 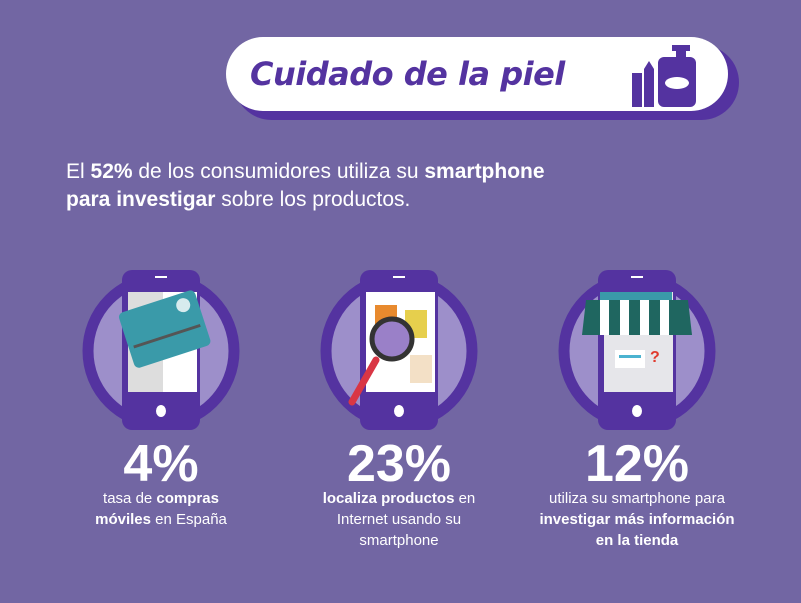 What do you see at coordinates (161, 509) in the screenshot?
I see `stat-desc-compras: tasa de compras móviles en España` at bounding box center [161, 509].